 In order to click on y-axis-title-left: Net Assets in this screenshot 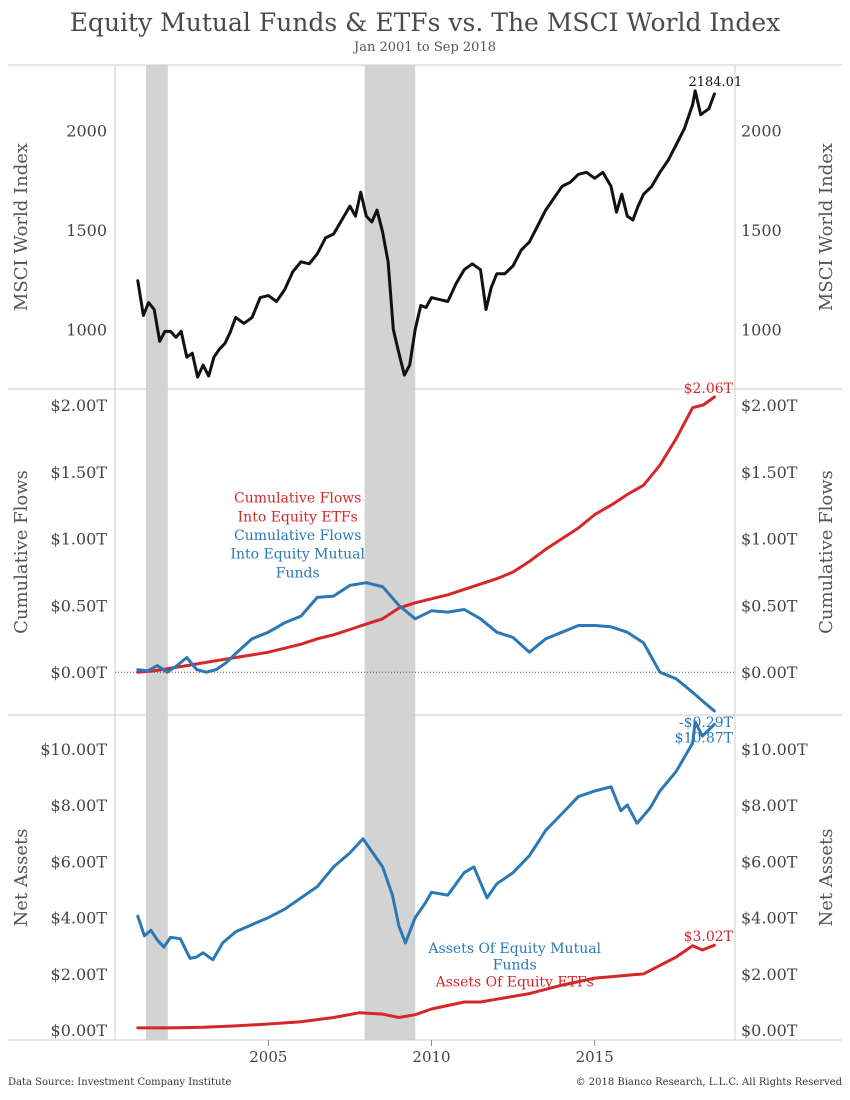, I will do `click(21, 878)`.